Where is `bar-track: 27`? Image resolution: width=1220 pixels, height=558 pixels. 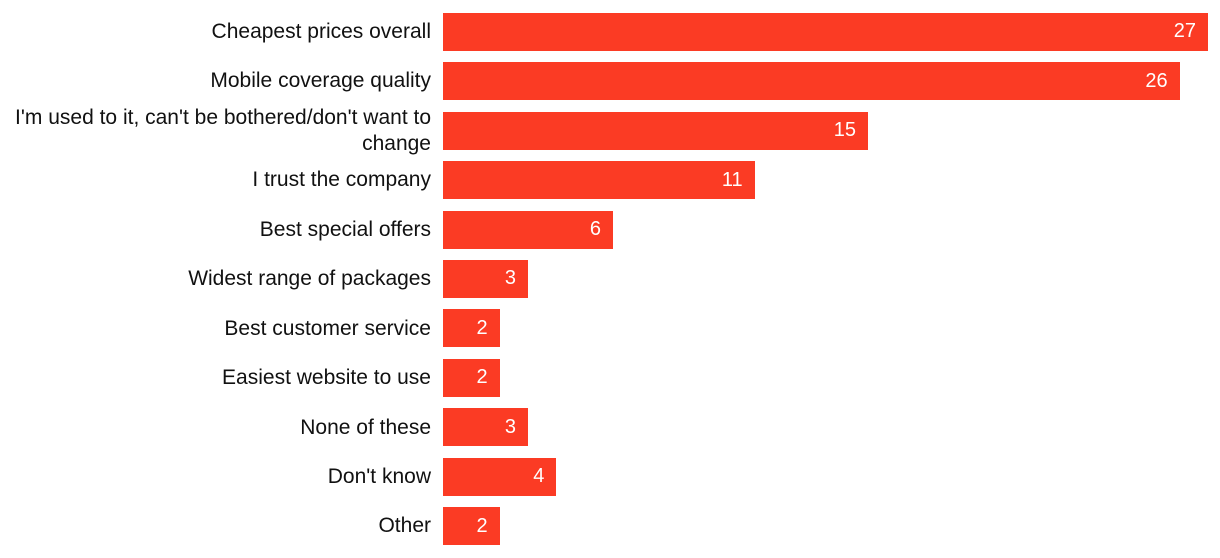
bar-track: 27 is located at coordinates (825, 31).